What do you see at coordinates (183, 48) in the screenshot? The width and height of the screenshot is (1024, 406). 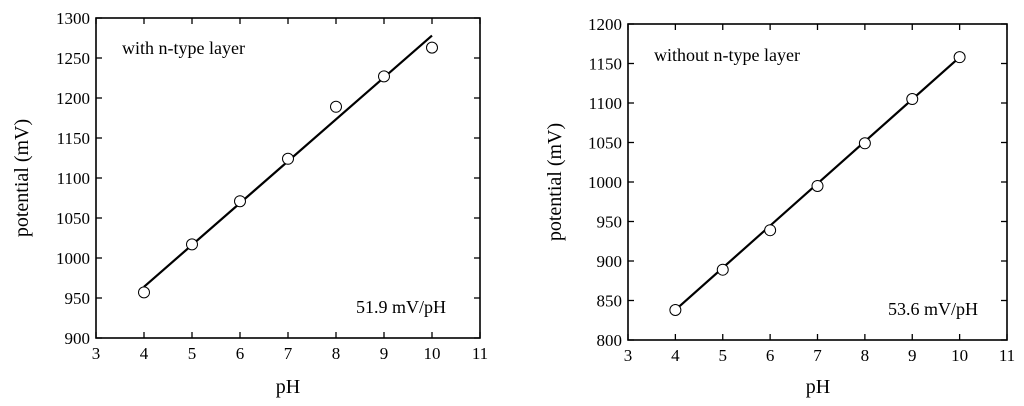 I see `series-annotation: with n-type layer` at bounding box center [183, 48].